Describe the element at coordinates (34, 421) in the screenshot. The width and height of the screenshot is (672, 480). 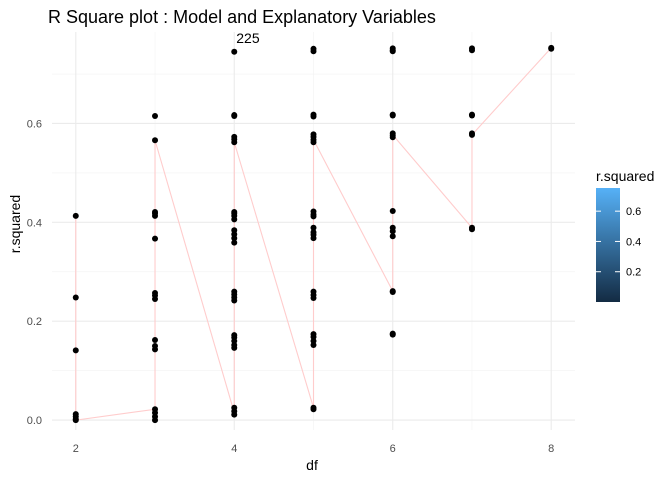
I see `y-tick-label: 0.0` at that location.